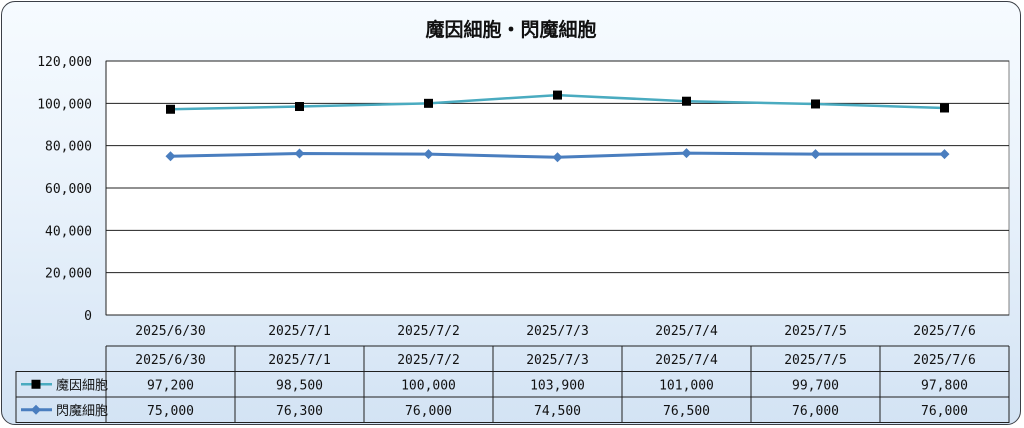 The height and width of the screenshot is (428, 1024). Describe the element at coordinates (68, 147) in the screenshot. I see `y-tick-label: 80,000` at that location.